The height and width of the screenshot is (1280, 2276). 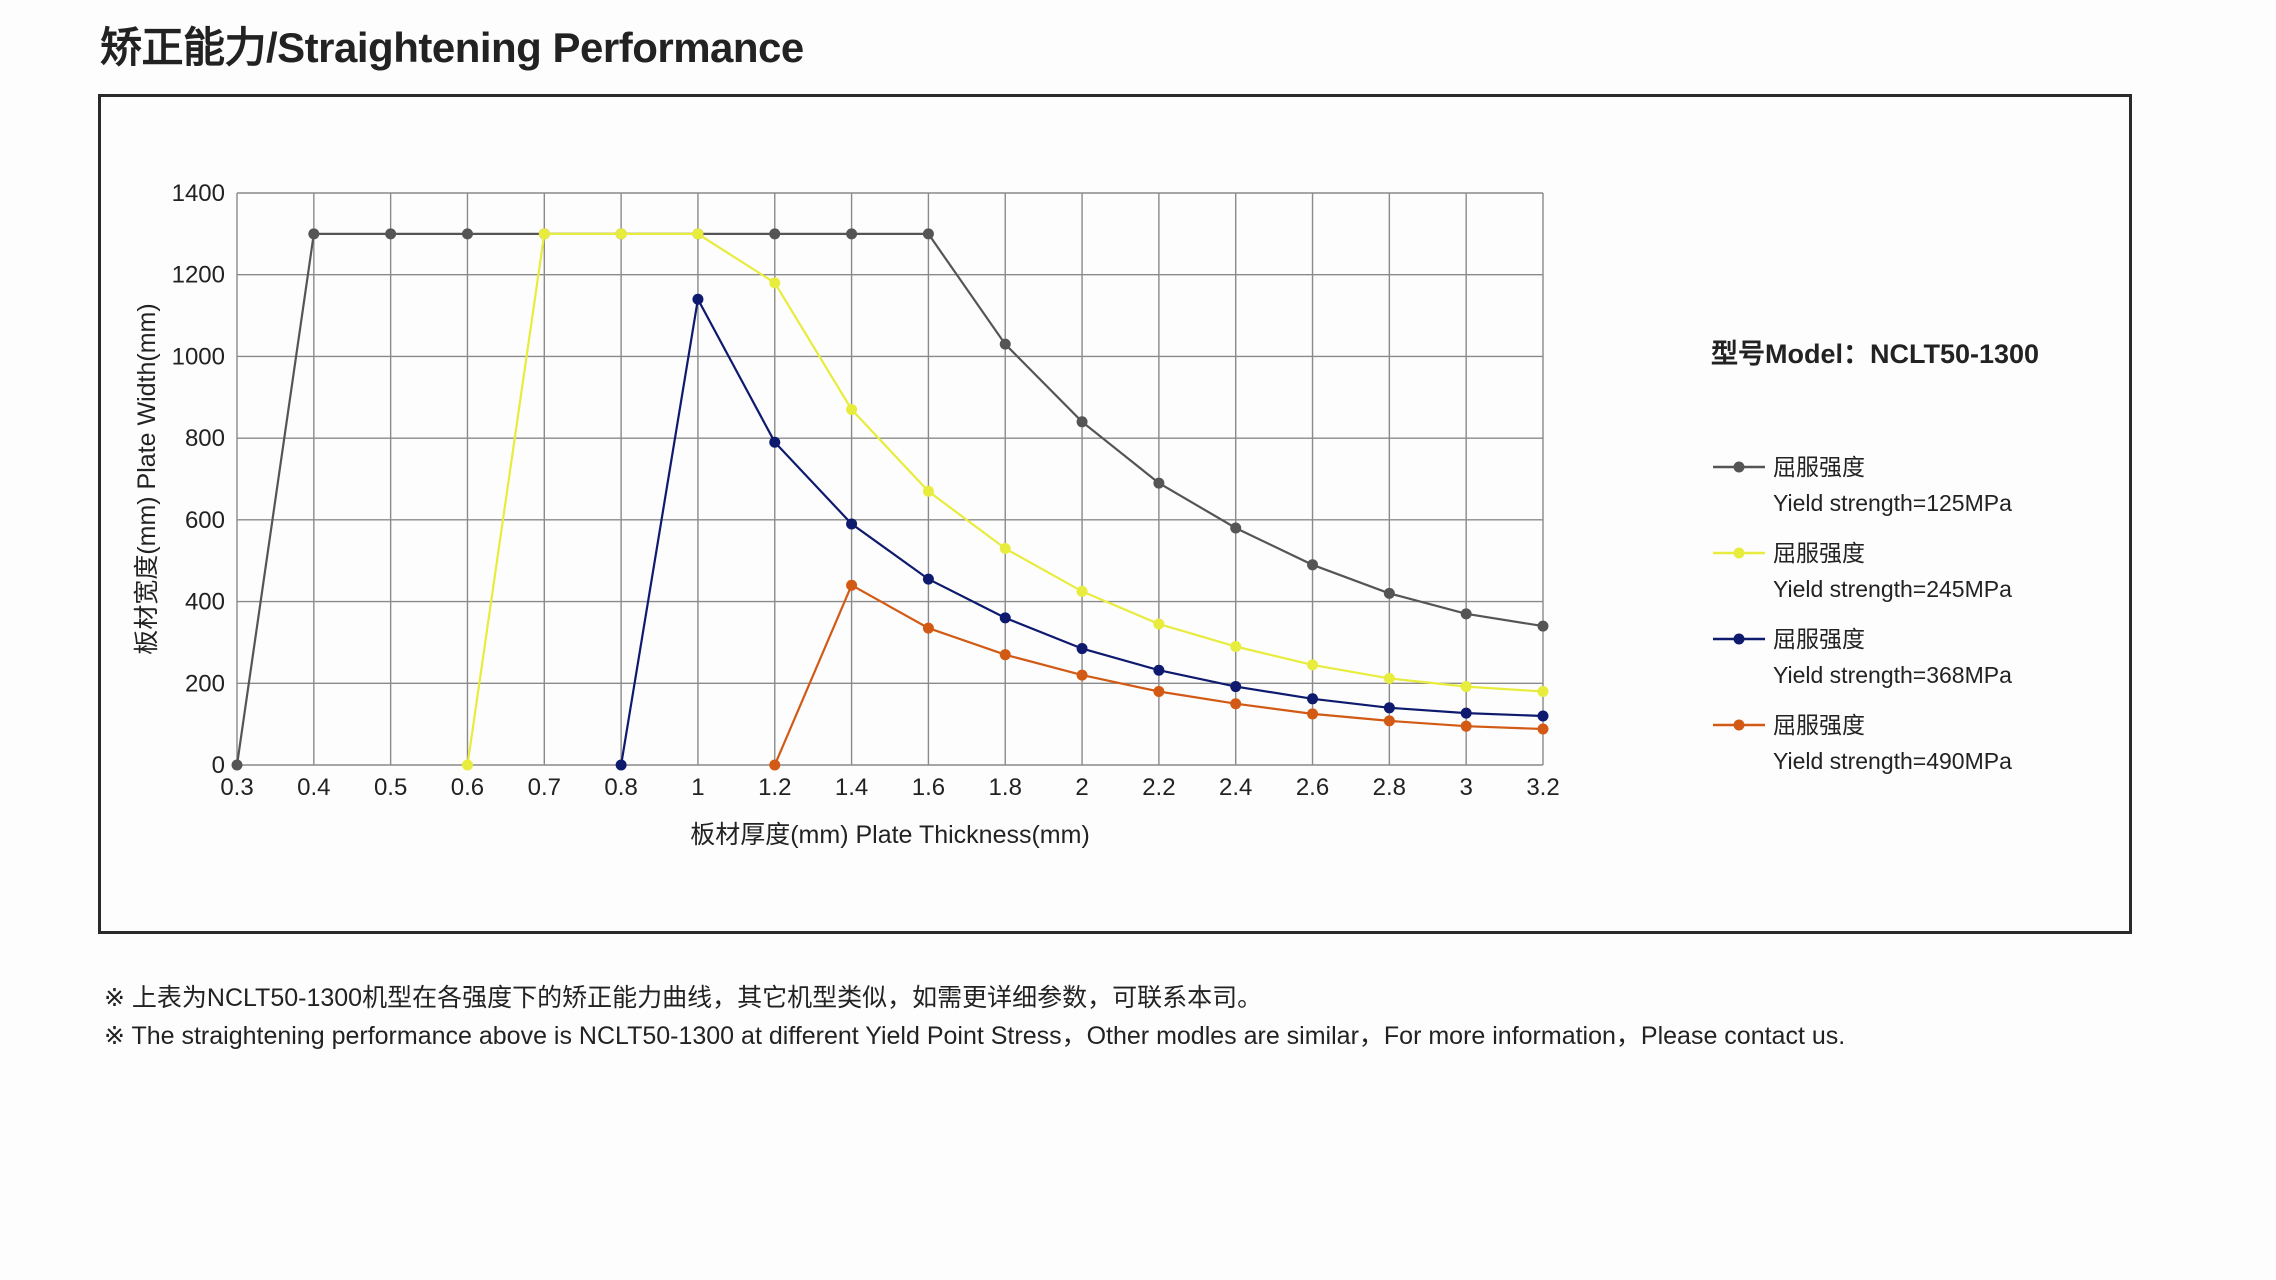 I want to click on x-tick-label: 2.2, so click(x=1158, y=787).